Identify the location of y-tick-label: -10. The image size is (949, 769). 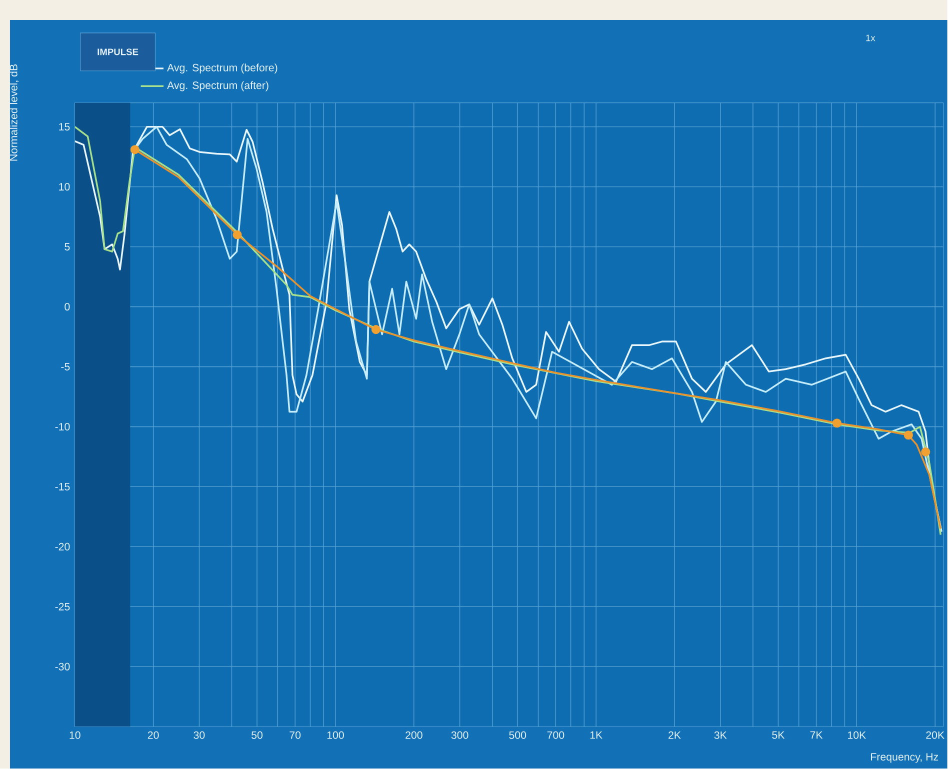
(62, 427).